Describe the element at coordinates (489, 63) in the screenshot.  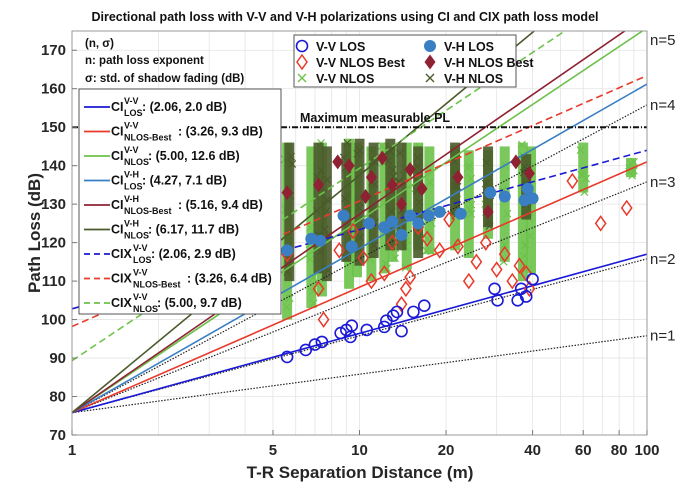
I see `legend-series-label: V-H NLOS Best` at that location.